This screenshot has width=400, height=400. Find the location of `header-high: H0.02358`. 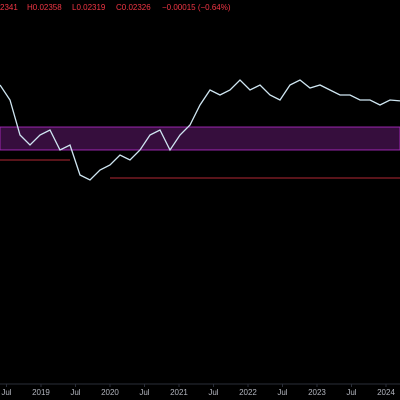

header-high: H0.02358 is located at coordinates (44, 7).